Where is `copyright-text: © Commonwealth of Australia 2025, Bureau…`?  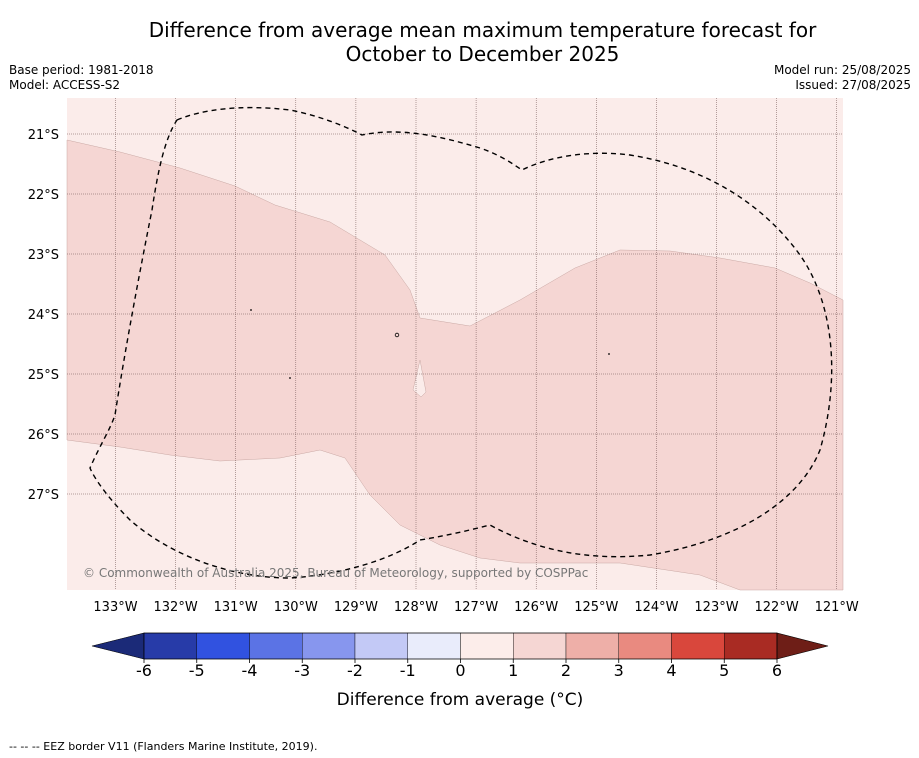
copyright-text: © Commonwealth of Australia 2025, Bureau… is located at coordinates (335, 573).